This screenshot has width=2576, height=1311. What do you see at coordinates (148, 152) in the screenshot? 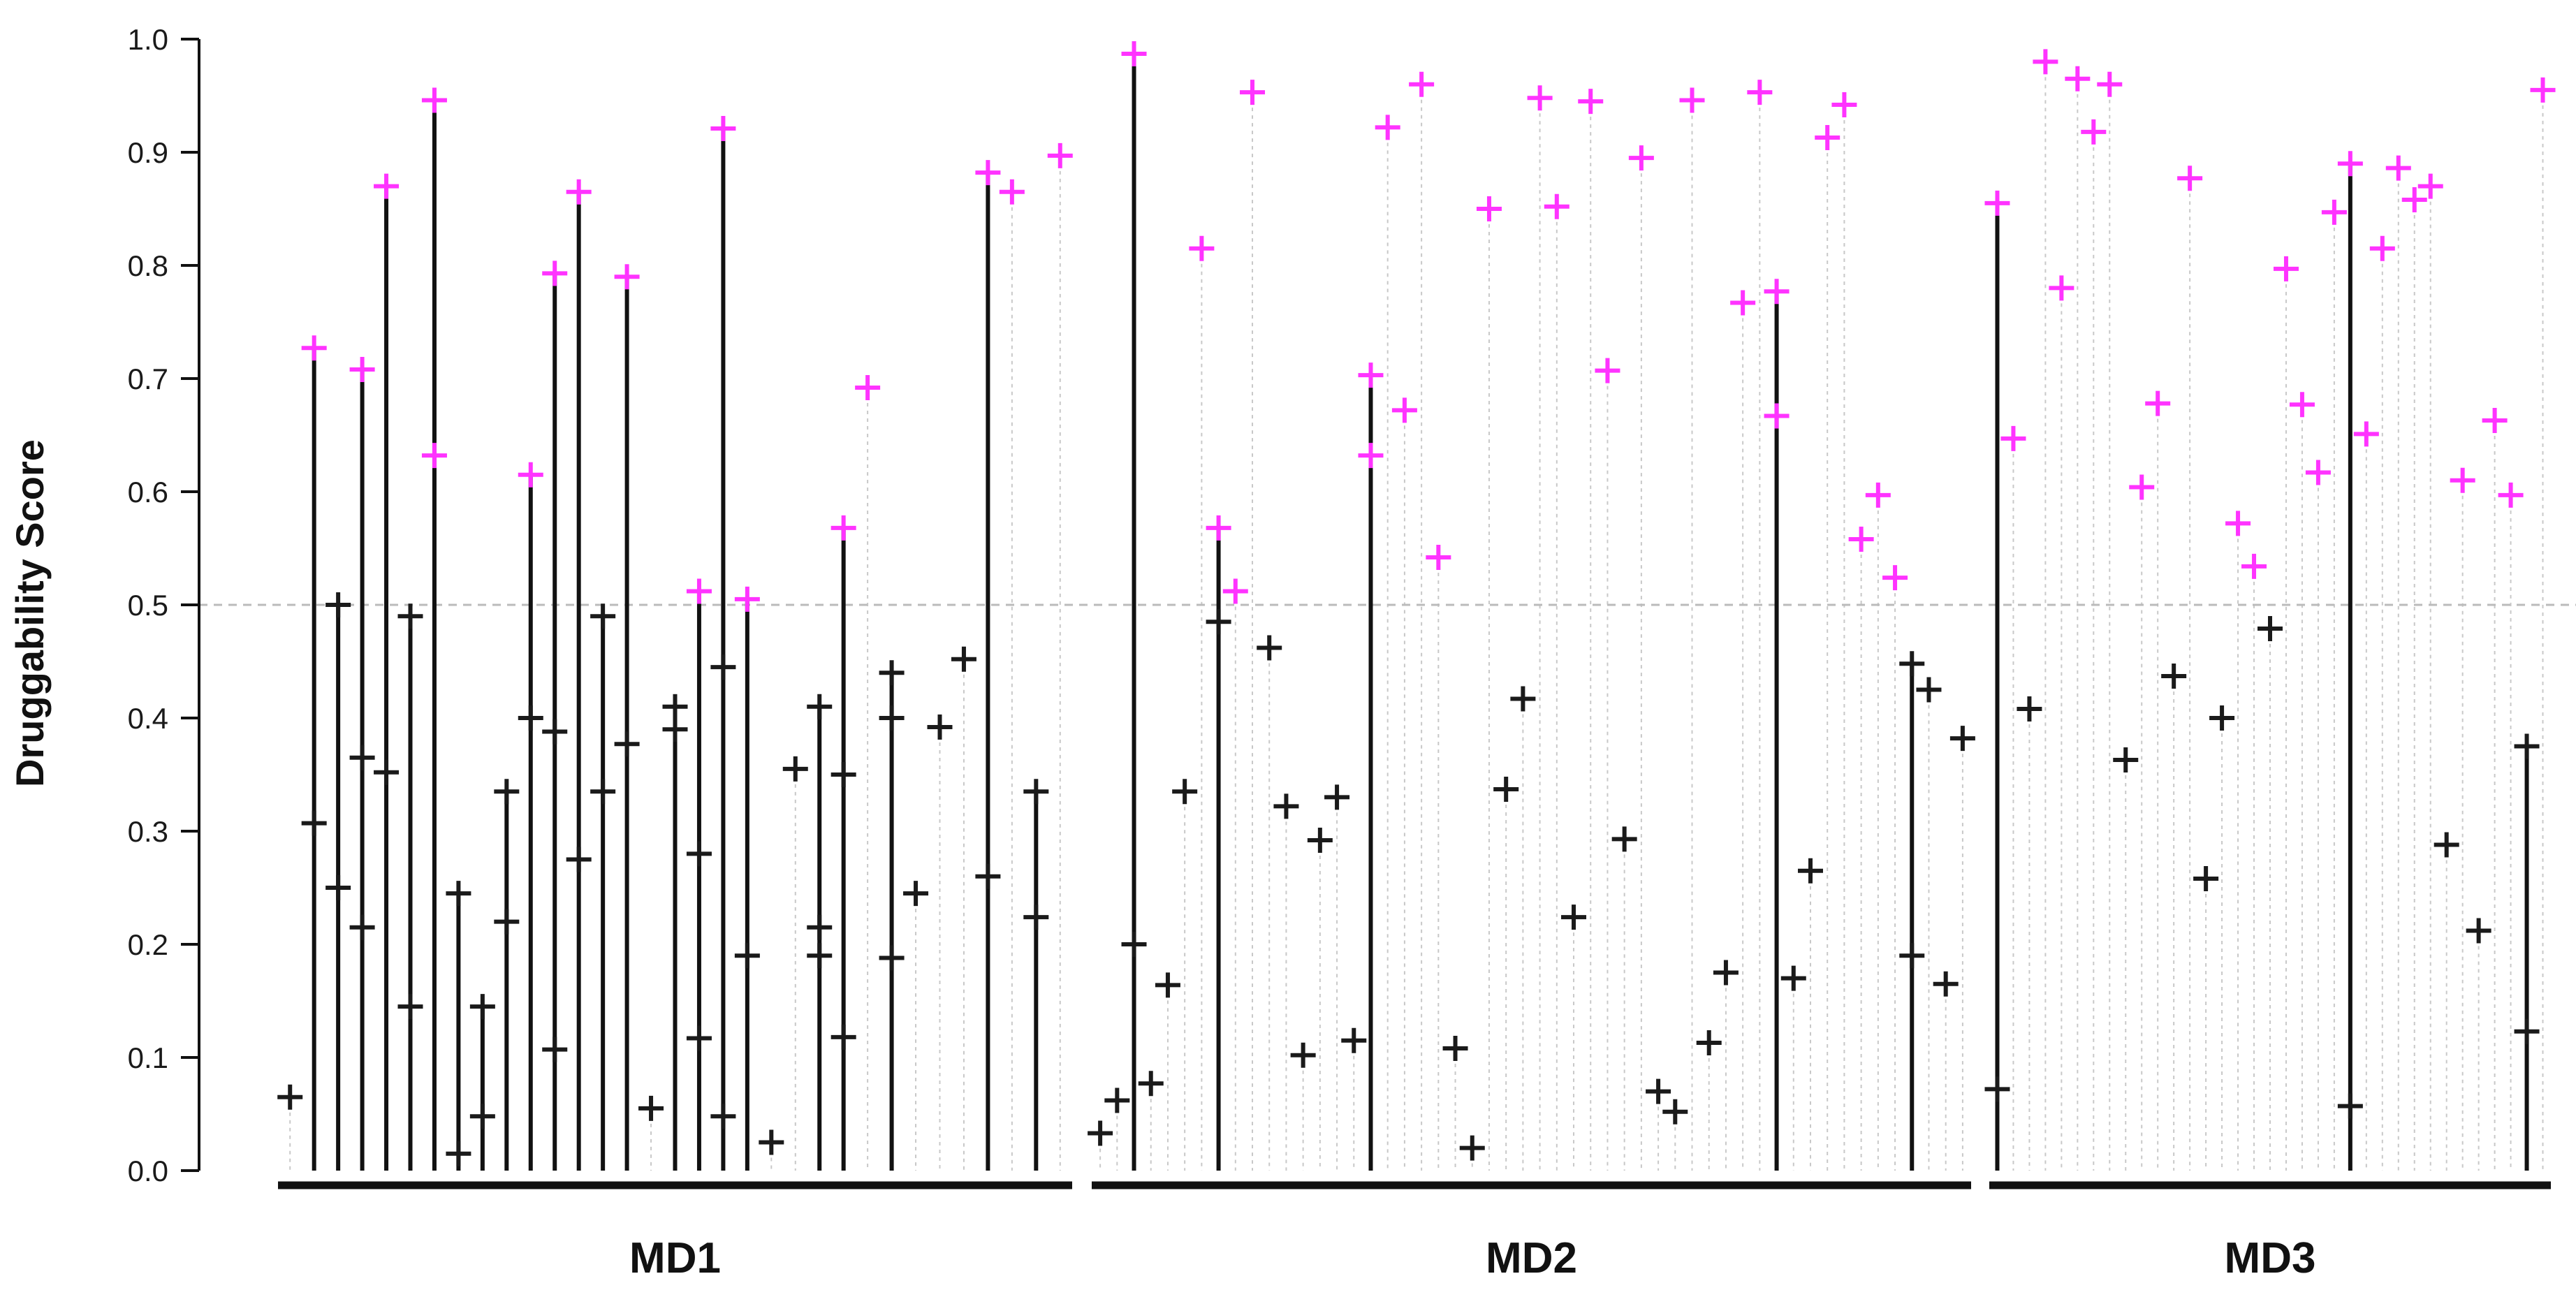
I see `y-tick-label: 0.9` at bounding box center [148, 152].